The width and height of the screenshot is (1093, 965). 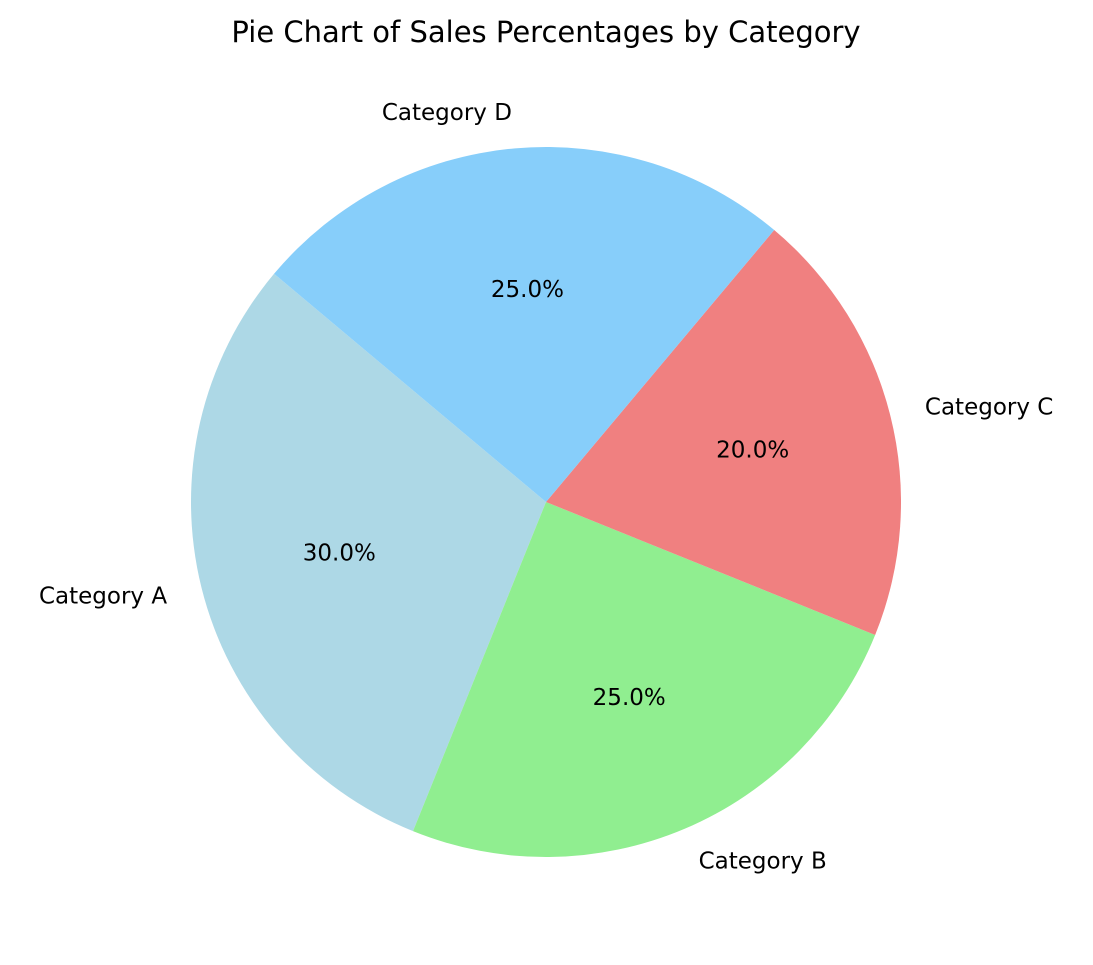 I want to click on slice-category-label: Category A, so click(x=103, y=596).